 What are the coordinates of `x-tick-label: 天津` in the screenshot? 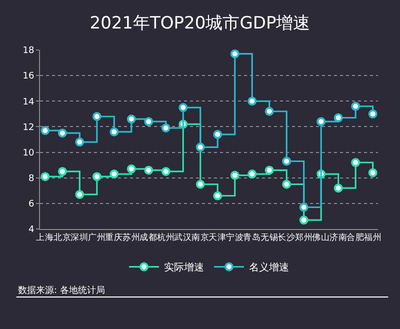 It's located at (217, 238).